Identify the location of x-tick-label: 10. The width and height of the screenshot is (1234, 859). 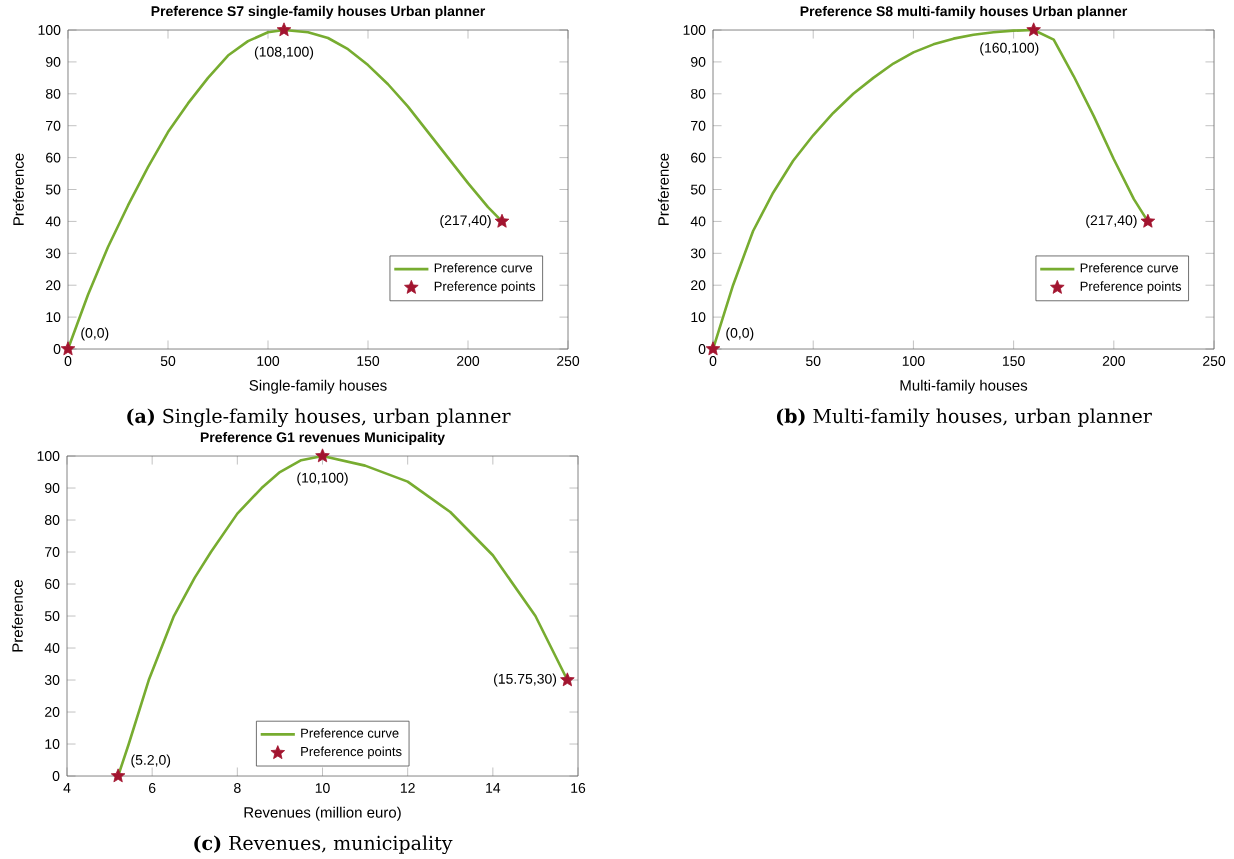
(322, 788).